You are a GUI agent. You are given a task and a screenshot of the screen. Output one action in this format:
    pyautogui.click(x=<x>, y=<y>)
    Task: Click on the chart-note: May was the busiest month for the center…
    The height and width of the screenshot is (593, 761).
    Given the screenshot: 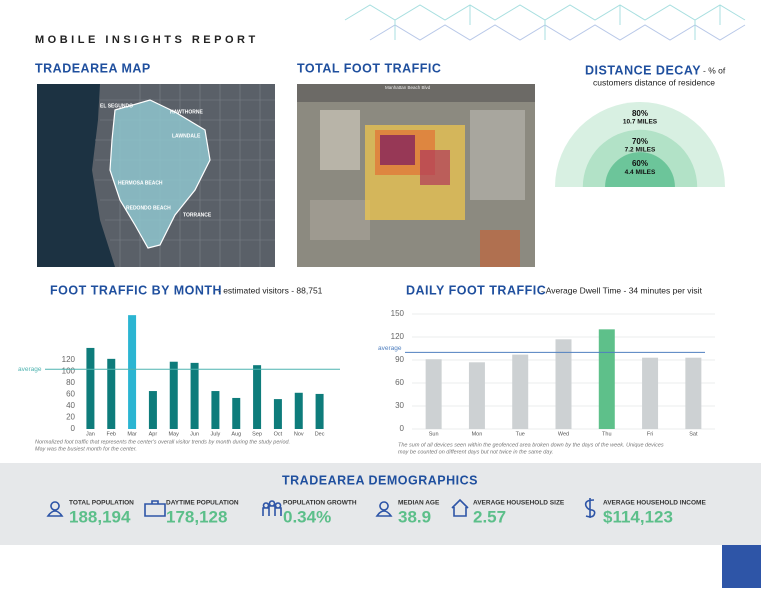 What is the action you would take?
    pyautogui.click(x=86, y=449)
    